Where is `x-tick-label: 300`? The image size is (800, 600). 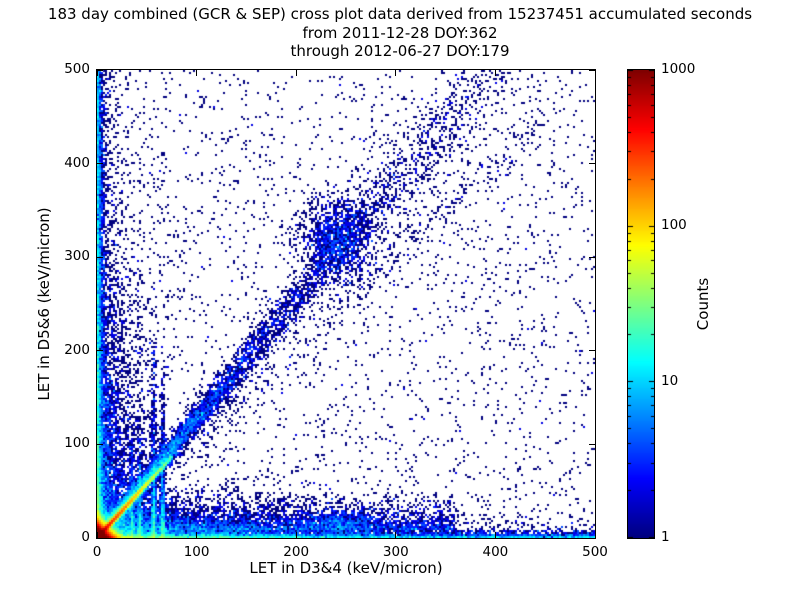 x-tick-label: 300 is located at coordinates (395, 552).